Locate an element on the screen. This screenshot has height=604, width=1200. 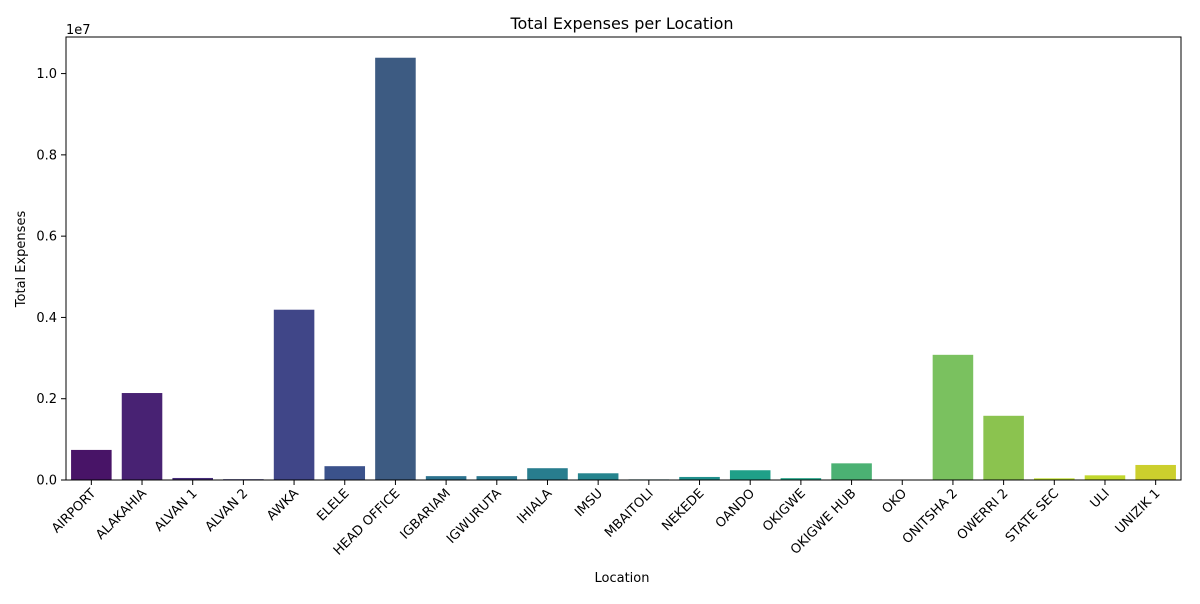
x-tick-label: ELELE is located at coordinates (333, 505).